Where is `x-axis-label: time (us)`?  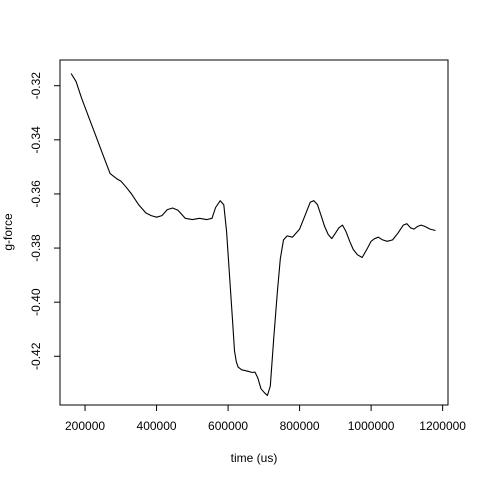
x-axis-label: time (us) is located at coordinates (254, 458).